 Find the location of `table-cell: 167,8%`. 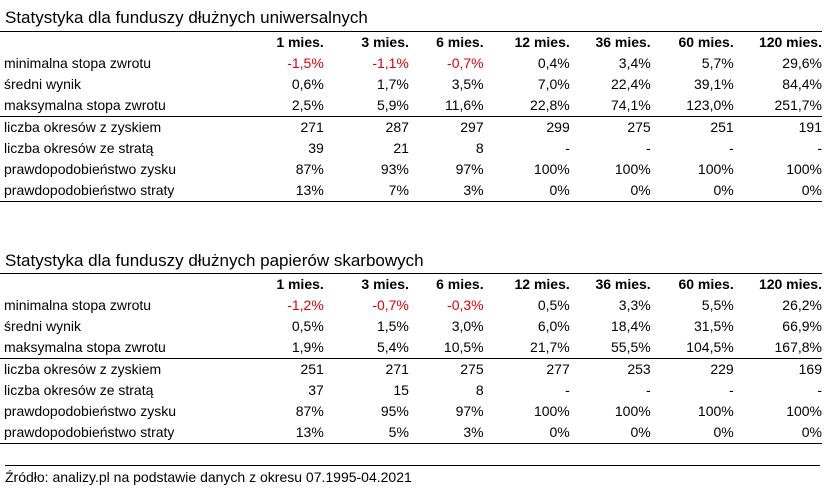

table-cell: 167,8% is located at coordinates (798, 347).